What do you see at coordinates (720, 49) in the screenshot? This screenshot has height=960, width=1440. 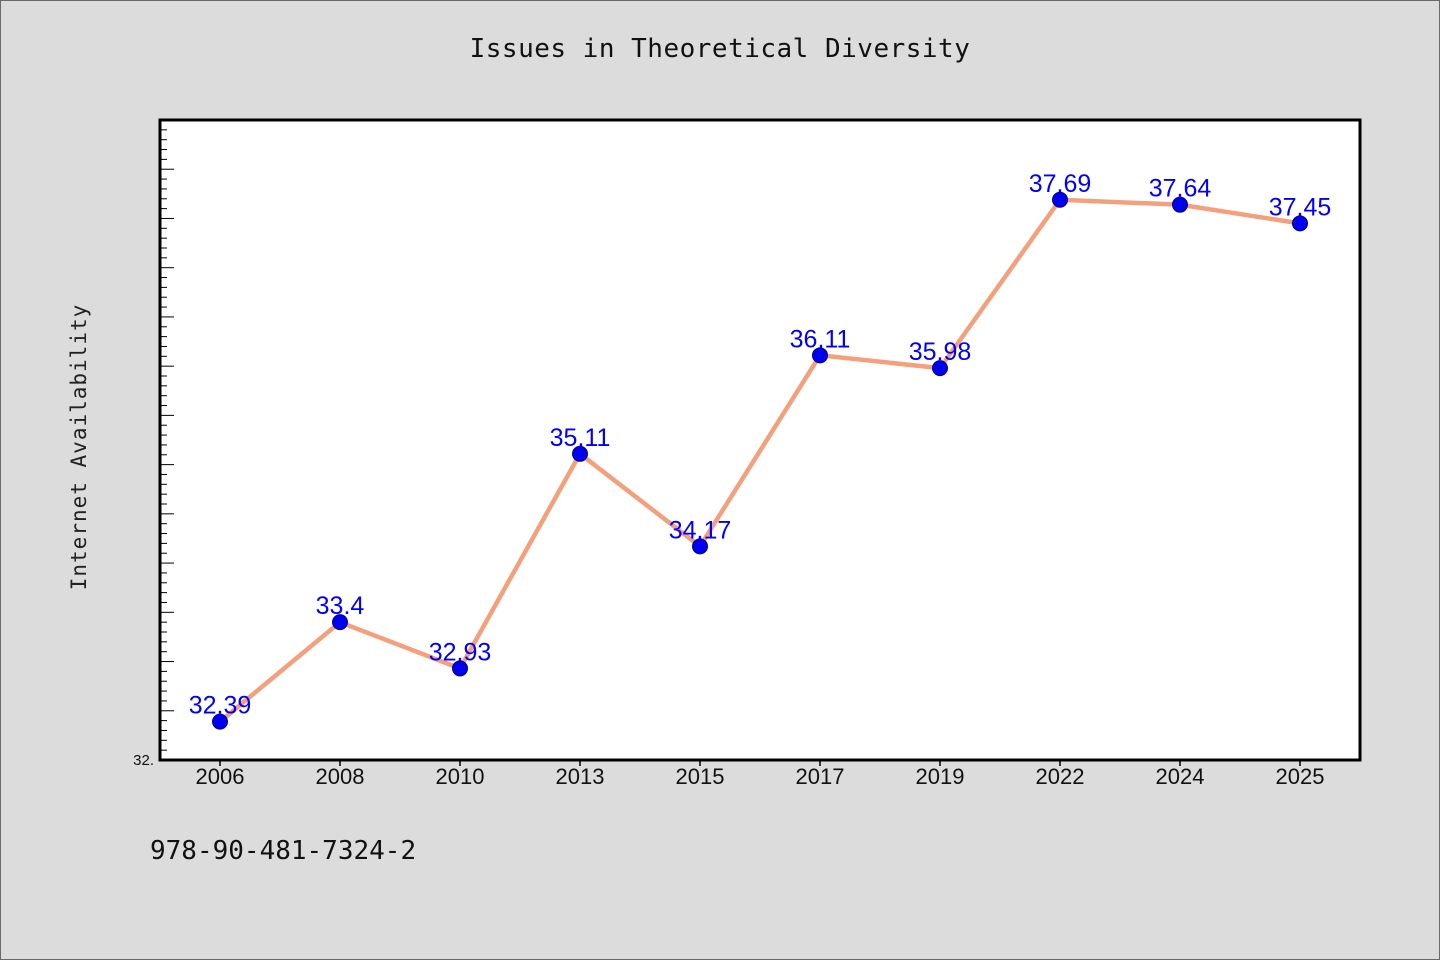 I see `chart-title: Issues in Theoretical Diversity` at bounding box center [720, 49].